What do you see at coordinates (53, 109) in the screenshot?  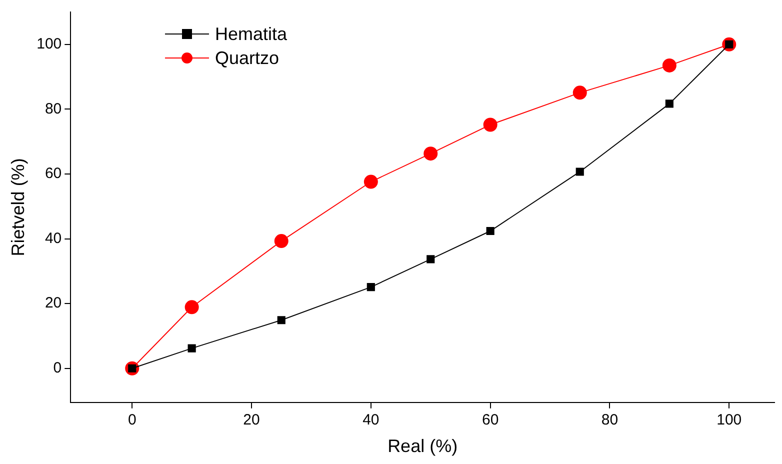 I see `y-tick-label: 80` at bounding box center [53, 109].